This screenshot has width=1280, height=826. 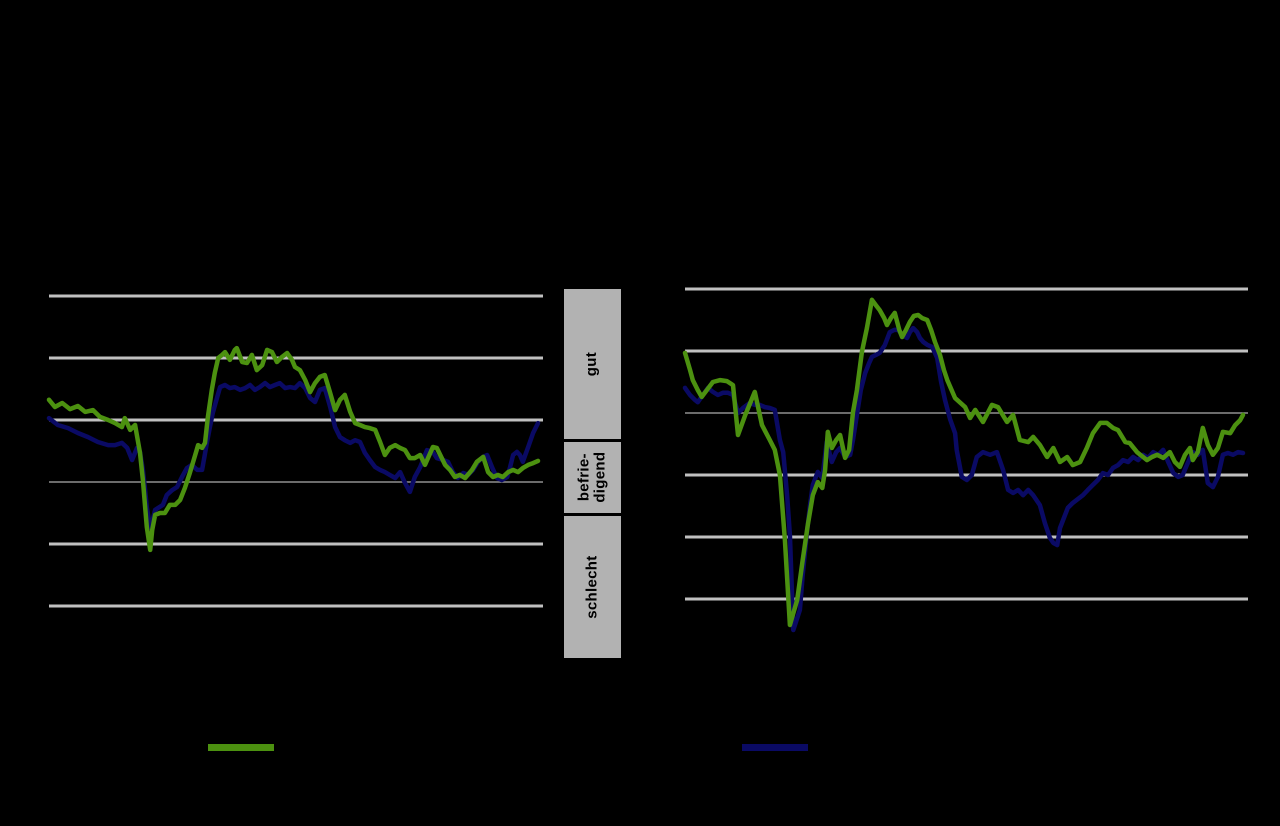 I want to click on zone-box-schlecht: schlecht, so click(x=592, y=587).